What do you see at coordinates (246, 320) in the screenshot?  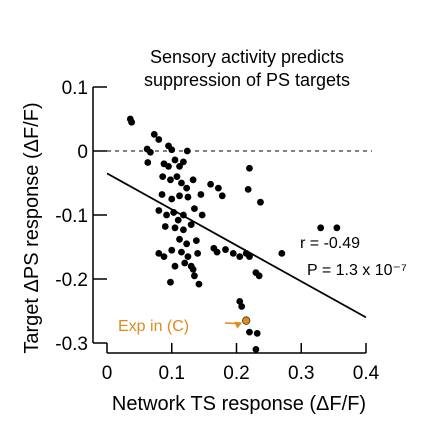 I see `highlighted-point` at bounding box center [246, 320].